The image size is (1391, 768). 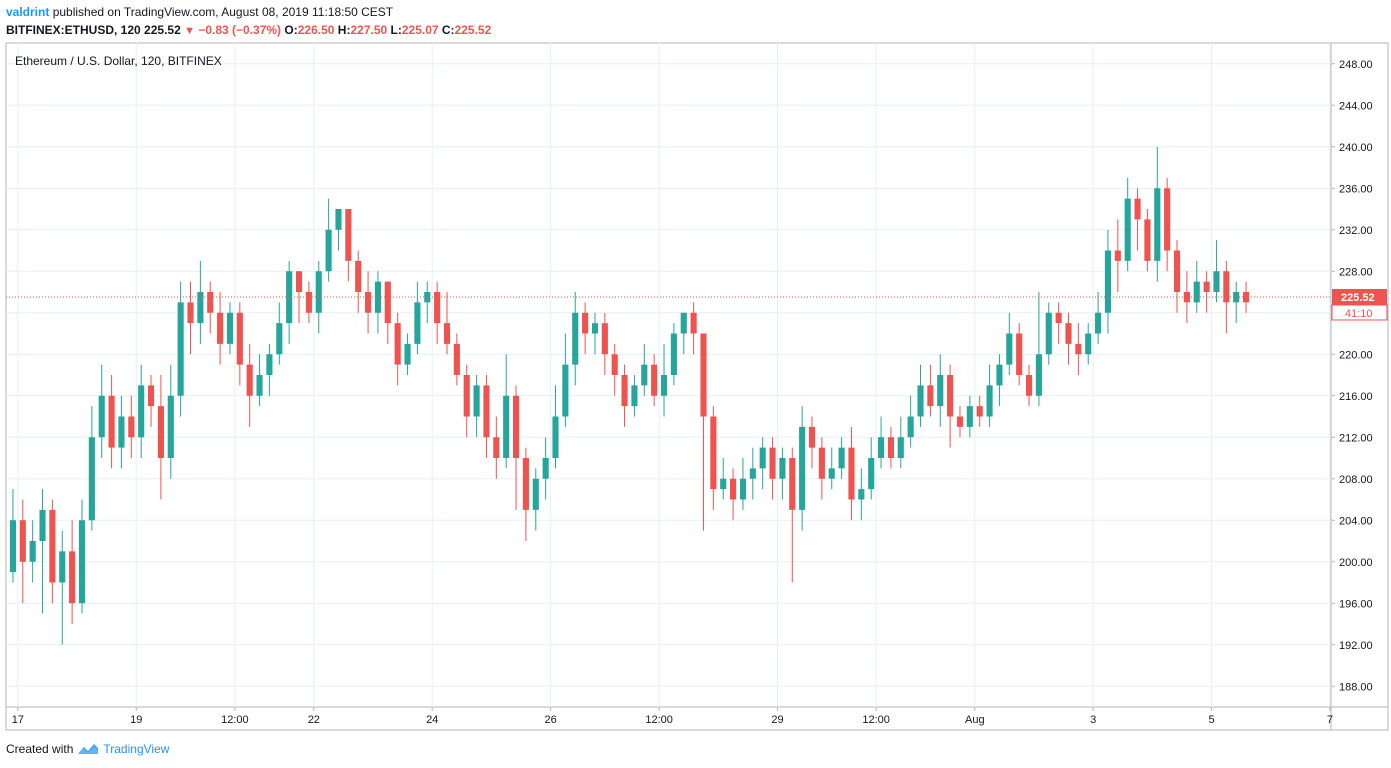 What do you see at coordinates (28, 12) in the screenshot?
I see `author-name: valdrint` at bounding box center [28, 12].